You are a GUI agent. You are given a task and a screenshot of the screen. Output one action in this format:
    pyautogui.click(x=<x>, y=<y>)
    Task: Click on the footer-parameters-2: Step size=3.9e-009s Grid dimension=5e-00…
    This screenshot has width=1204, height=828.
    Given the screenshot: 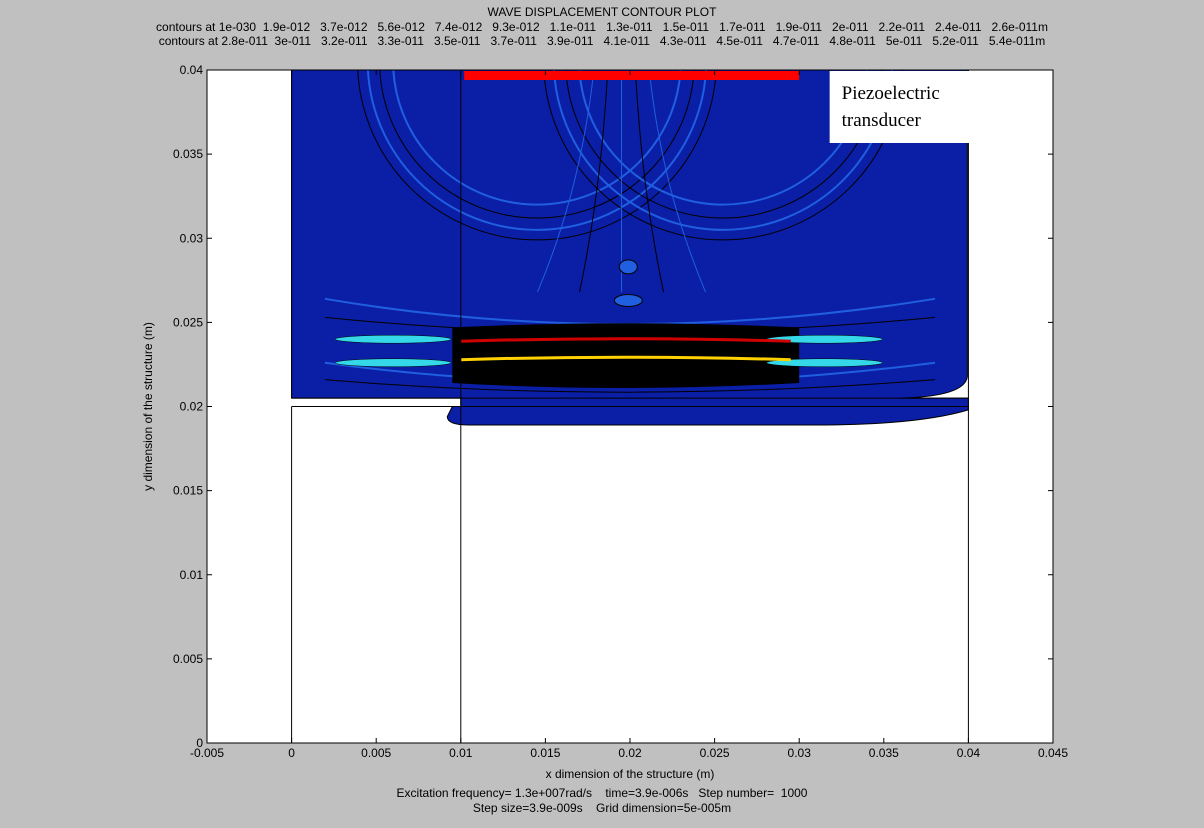 What is the action you would take?
    pyautogui.click(x=602, y=808)
    